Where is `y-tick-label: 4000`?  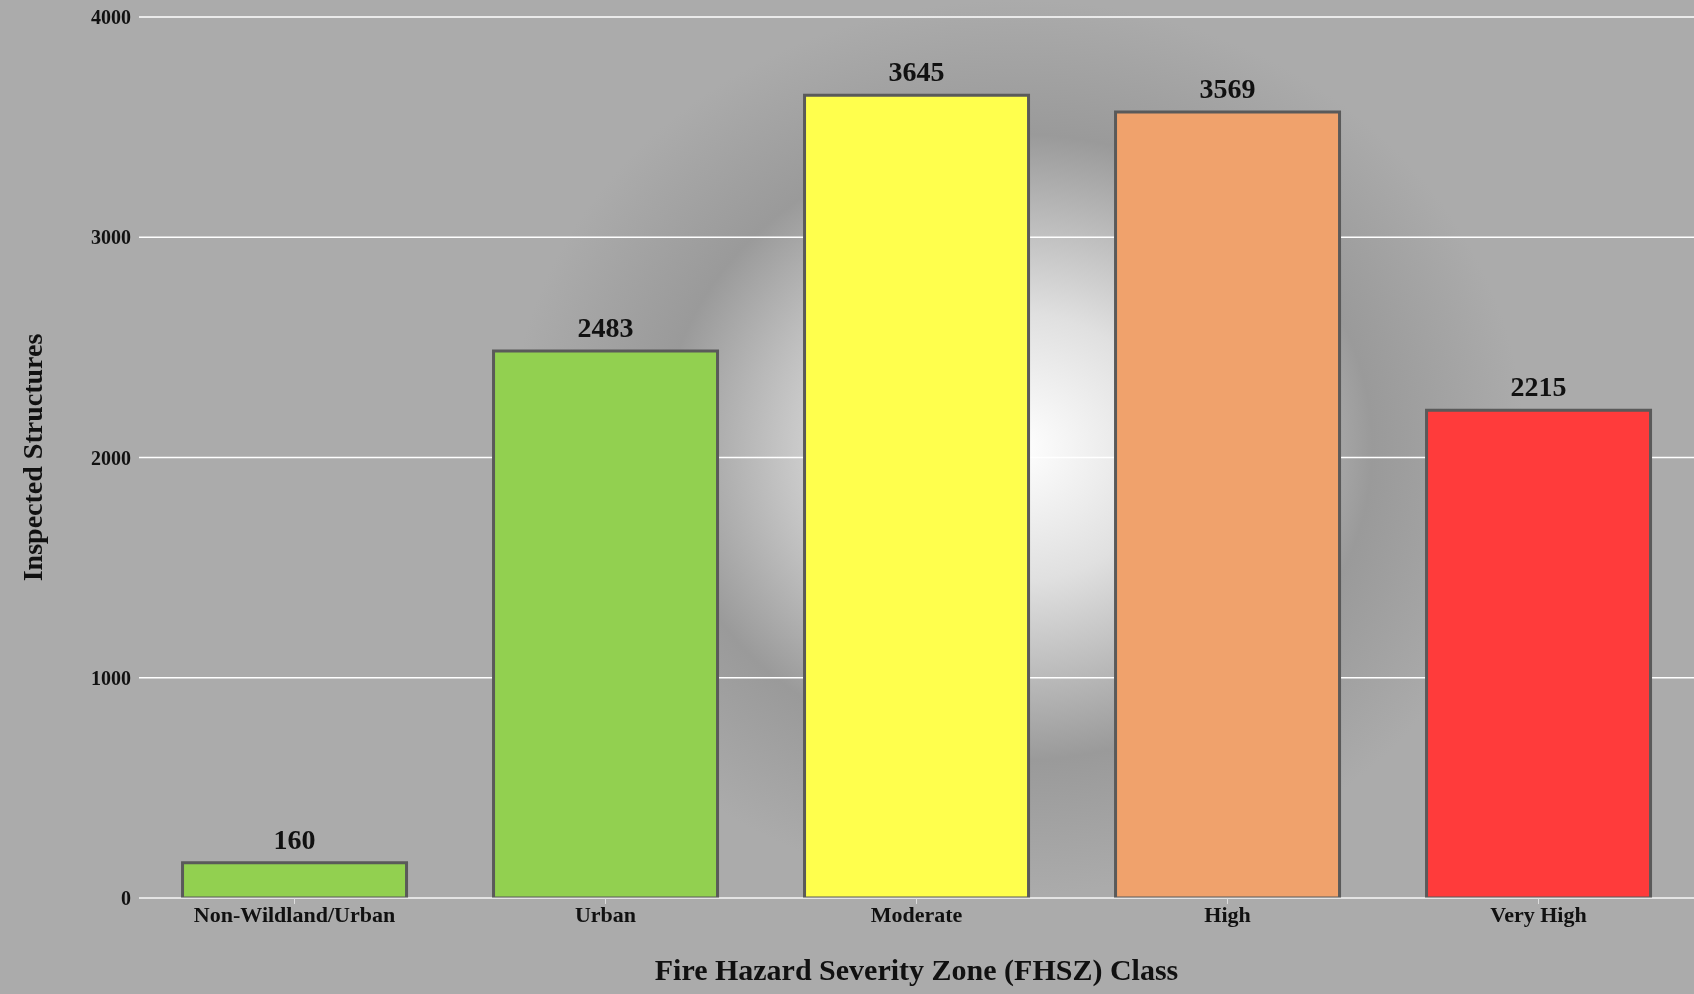
y-tick-label: 4000 is located at coordinates (111, 17).